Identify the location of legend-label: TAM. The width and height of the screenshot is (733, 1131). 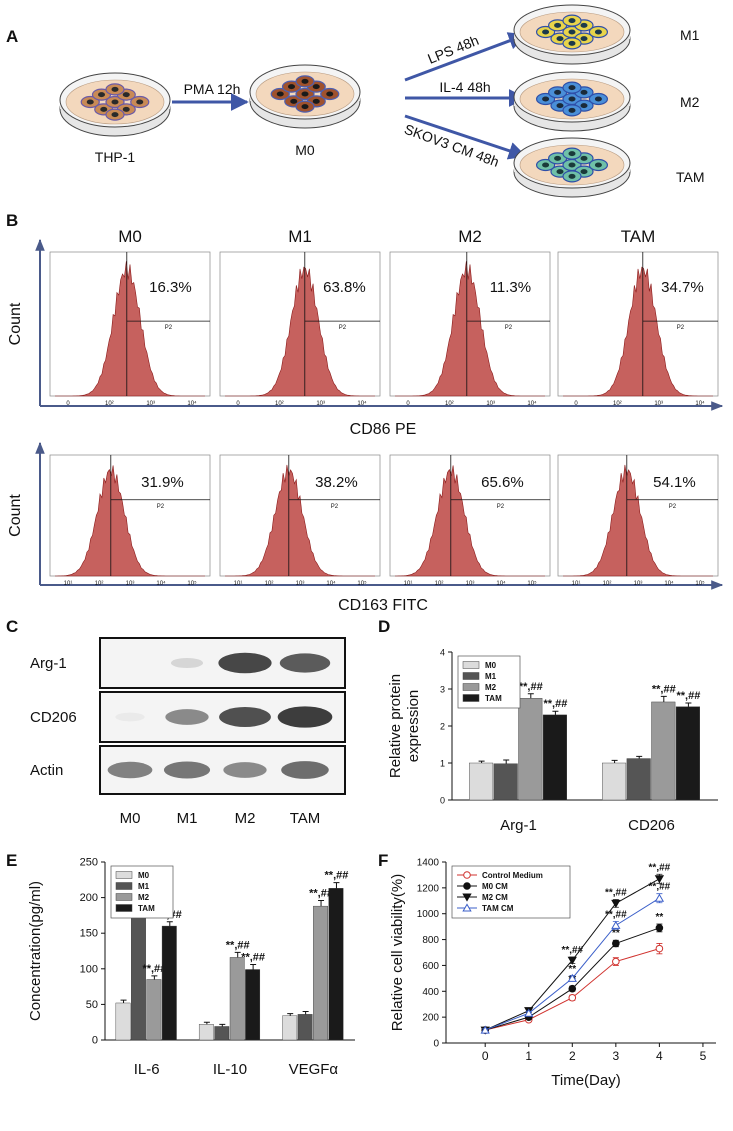
(146, 908).